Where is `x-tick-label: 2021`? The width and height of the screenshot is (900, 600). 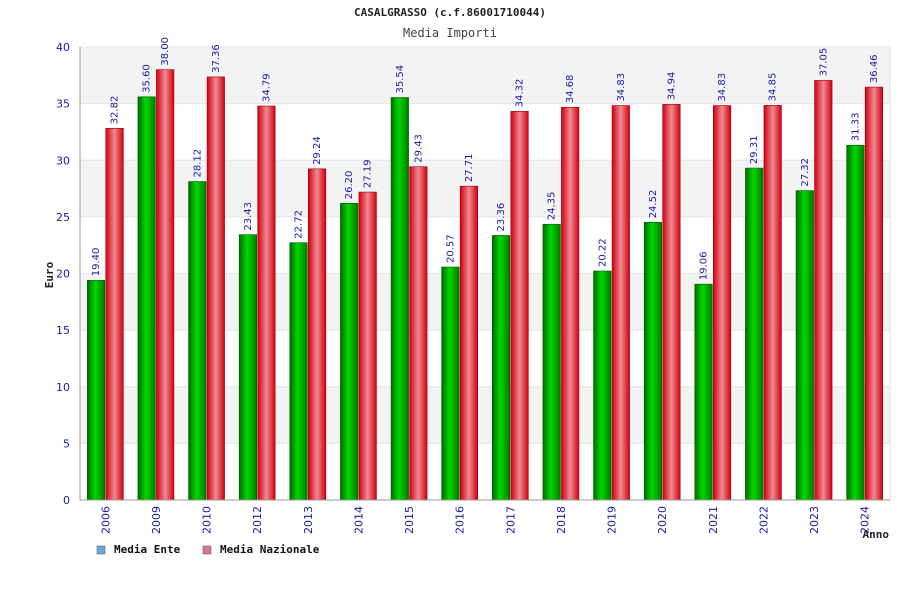 x-tick-label: 2021 is located at coordinates (713, 520).